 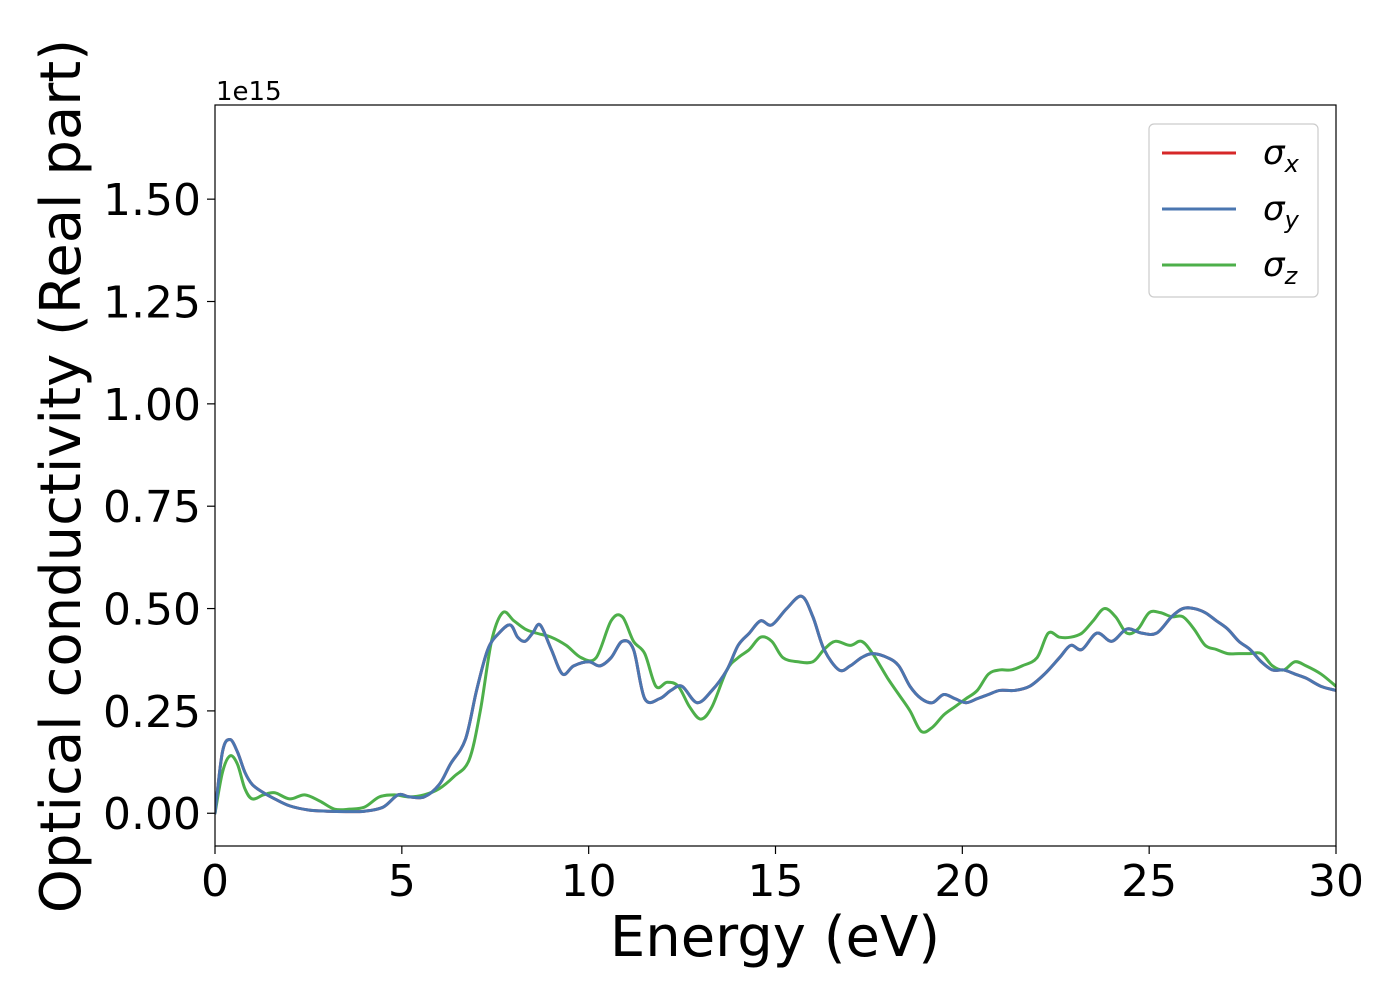 I want to click on x-tick-label: 0, so click(x=215, y=881).